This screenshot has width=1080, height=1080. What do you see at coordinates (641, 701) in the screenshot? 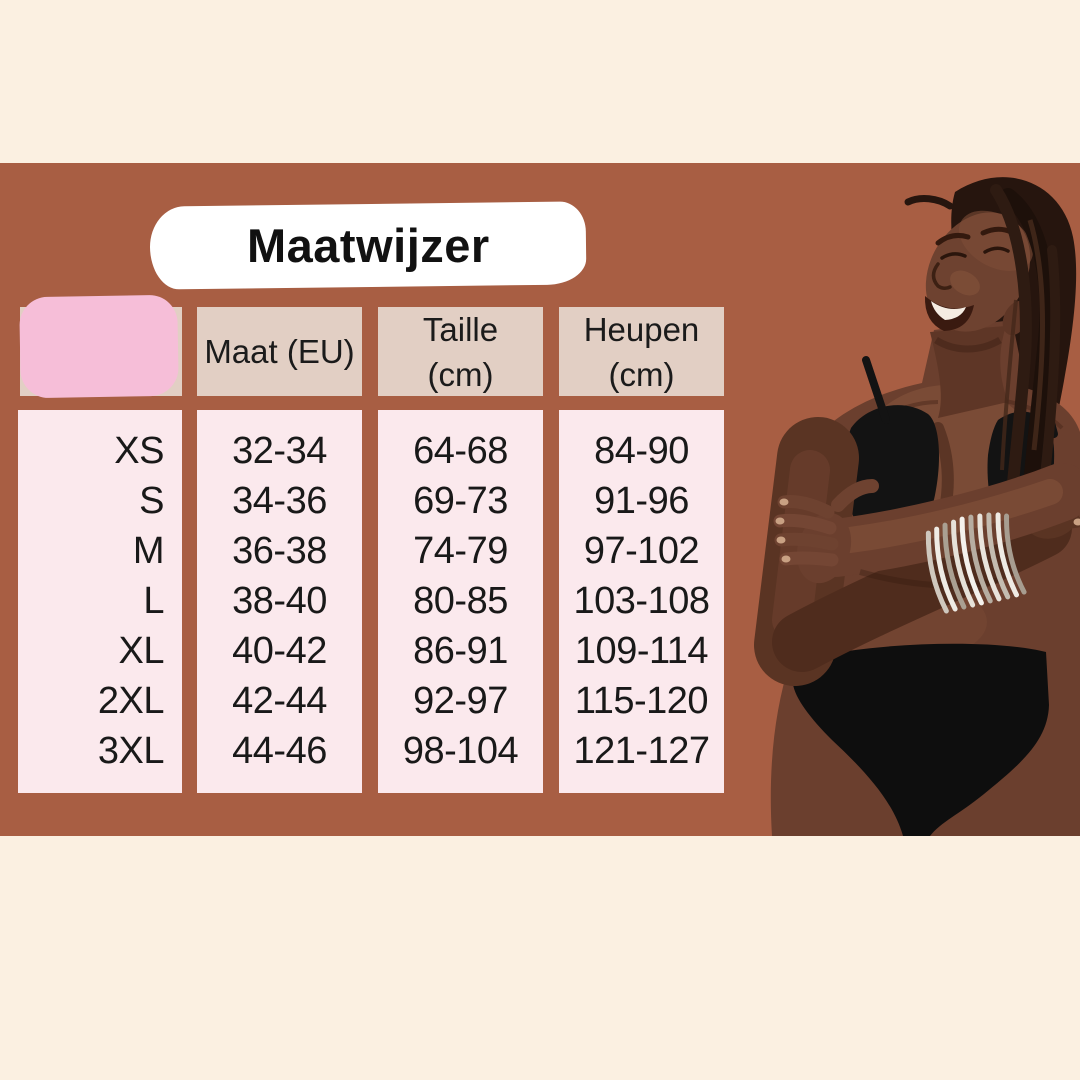
I see `table-cell: 115-120` at bounding box center [641, 701].